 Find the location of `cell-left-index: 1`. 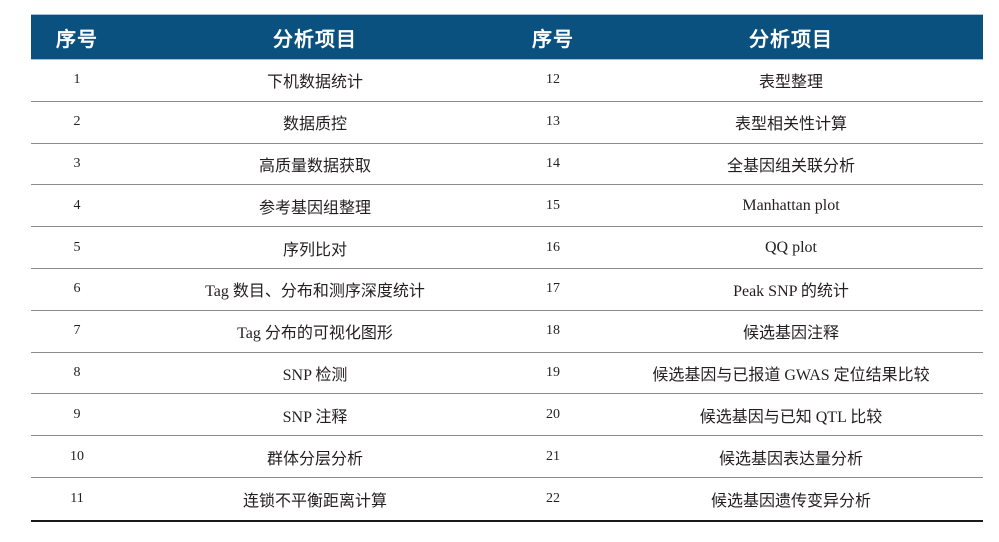

cell-left-index: 1 is located at coordinates (77, 80).